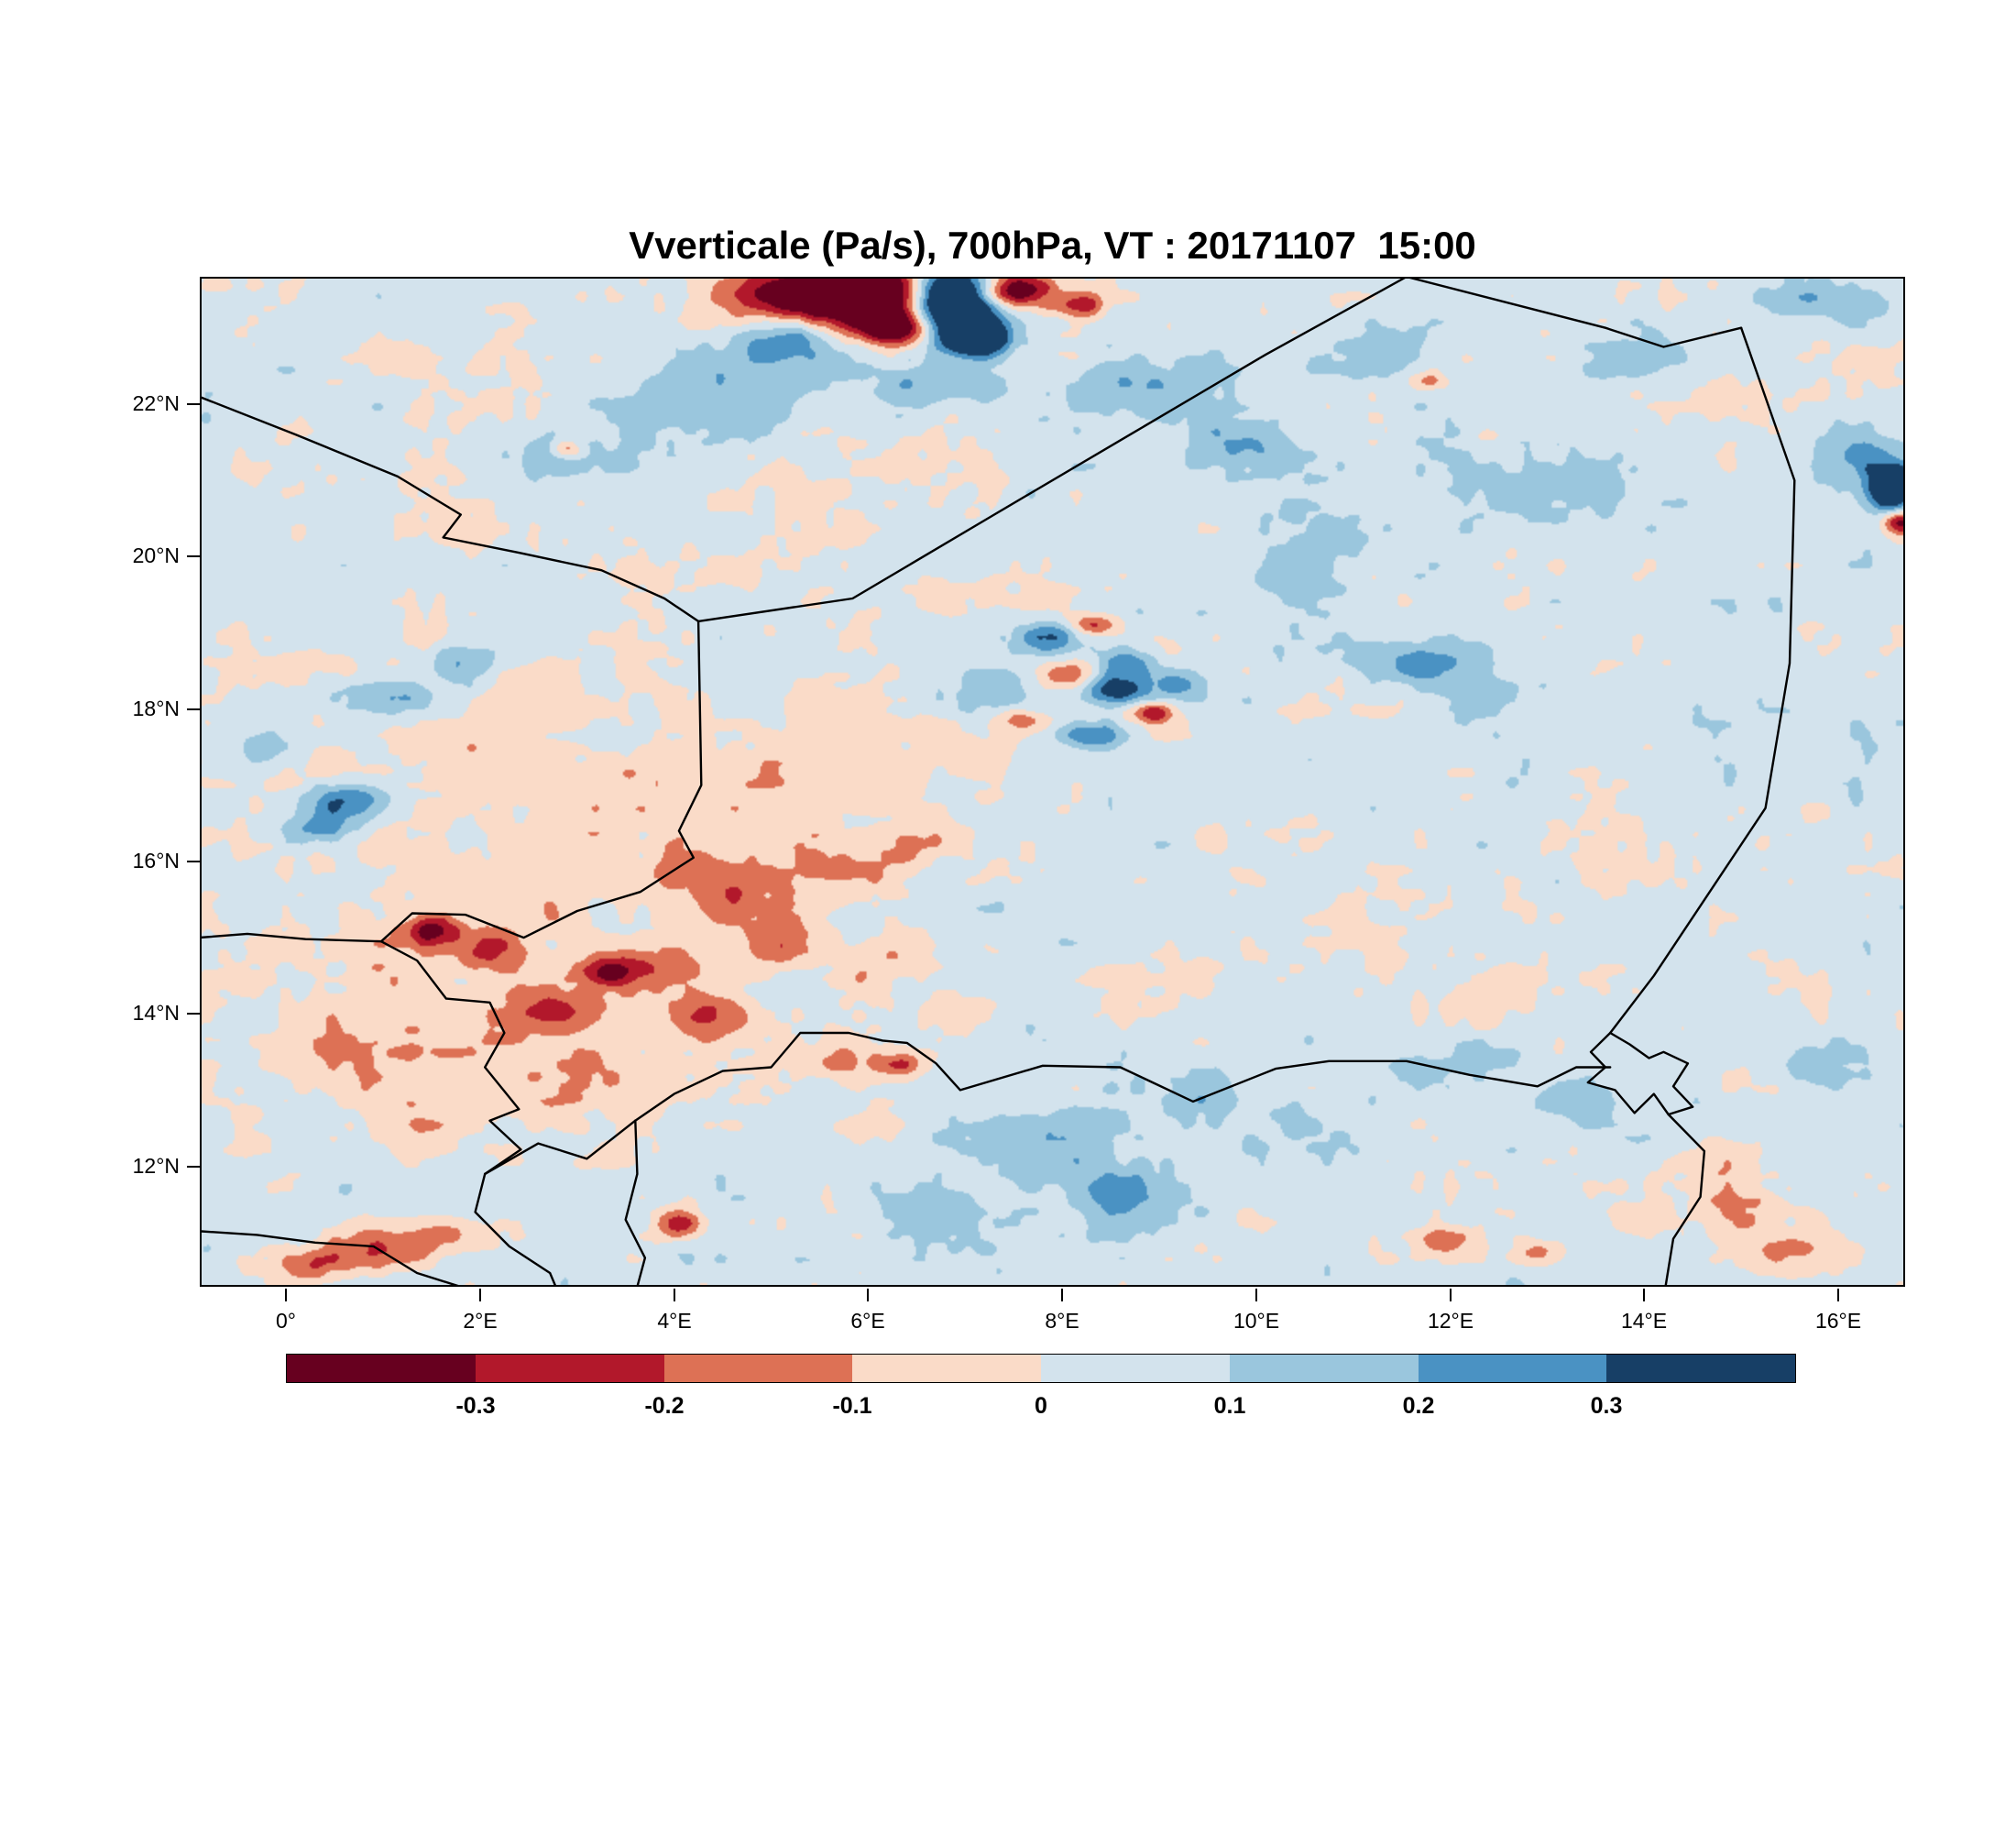 The image size is (2016, 1833). What do you see at coordinates (541, 781) in the screenshot?
I see `border-mali-niger` at bounding box center [541, 781].